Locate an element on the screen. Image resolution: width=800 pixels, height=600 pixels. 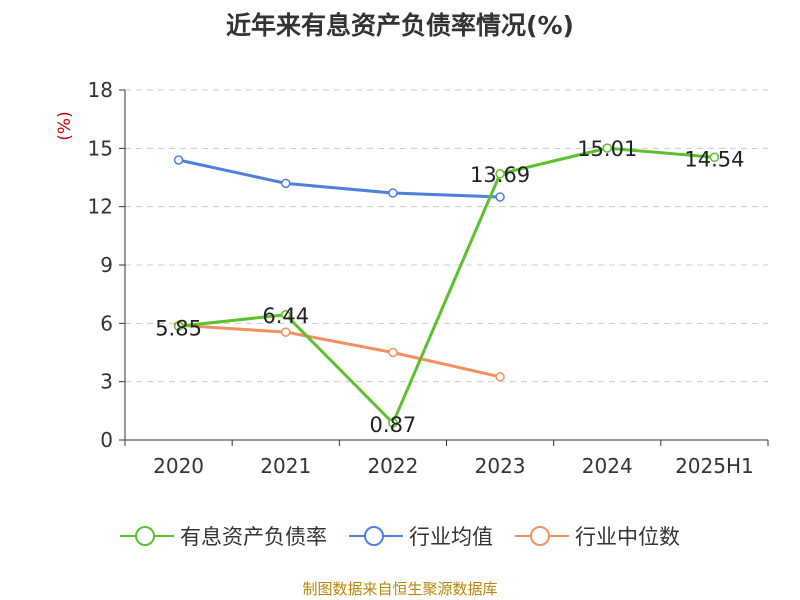
data-label: 0.87 is located at coordinates (393, 425).